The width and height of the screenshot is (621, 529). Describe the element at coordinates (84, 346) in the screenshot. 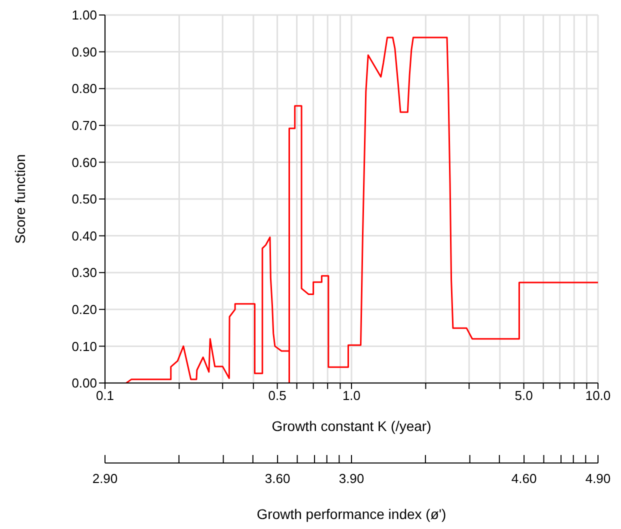

I see `y-tick-label: 0.10` at that location.